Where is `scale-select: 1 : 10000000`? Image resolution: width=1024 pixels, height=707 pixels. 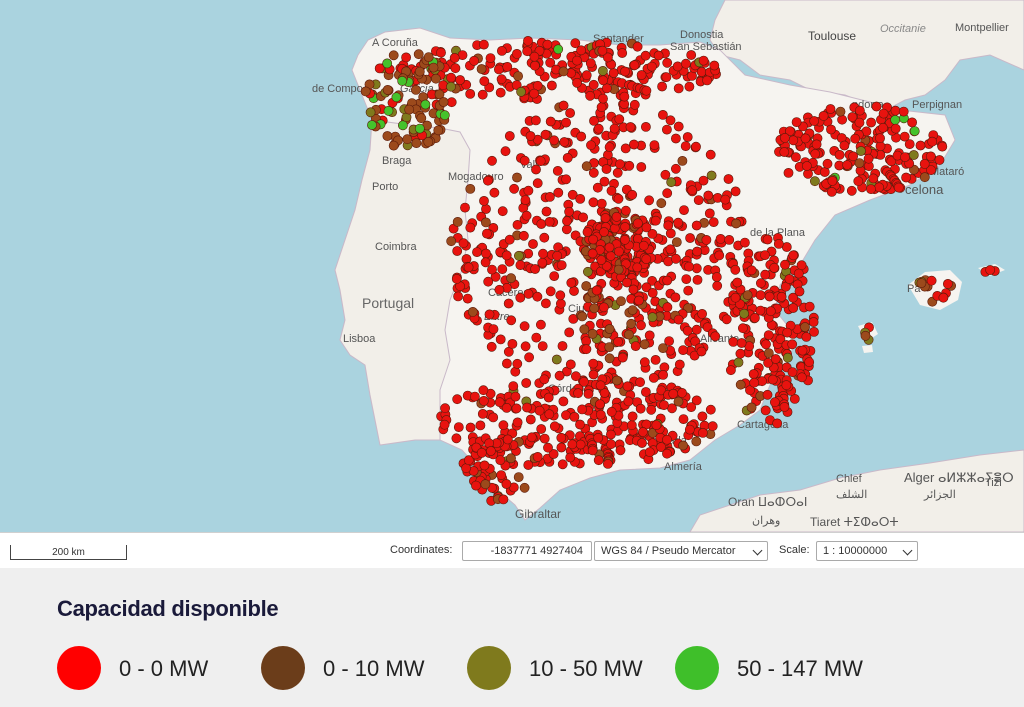
scale-select: 1 : 10000000 is located at coordinates (867, 551).